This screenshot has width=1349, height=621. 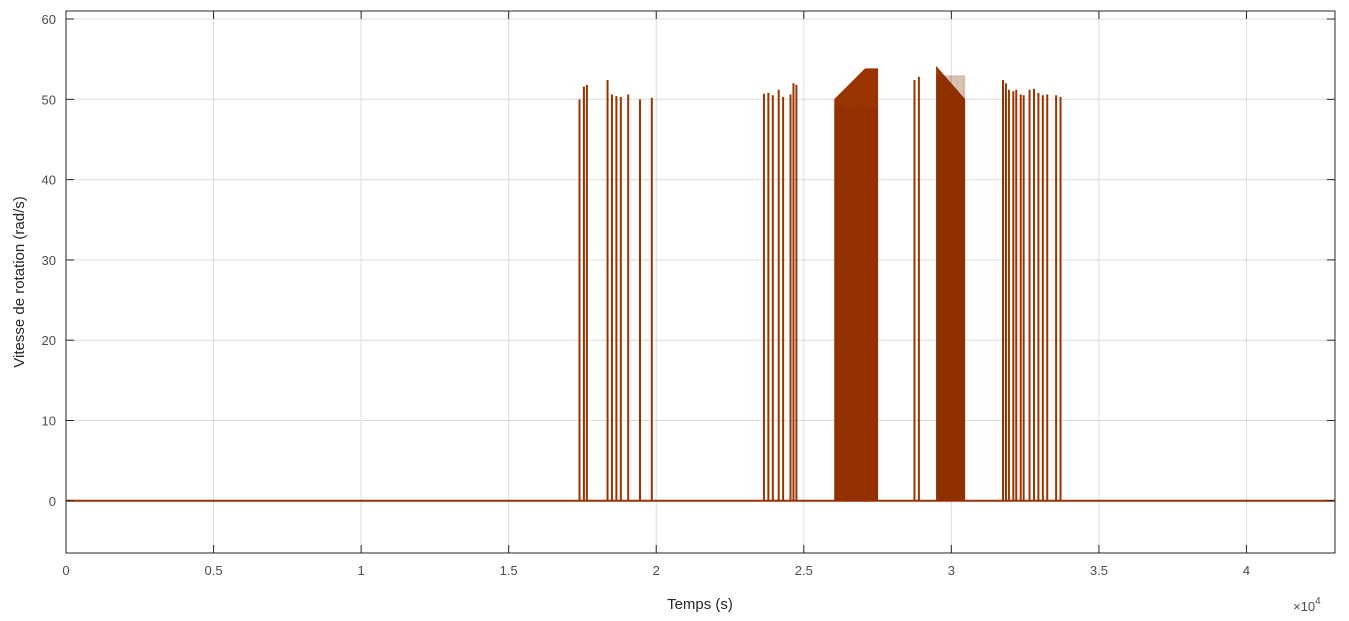 What do you see at coordinates (656, 570) in the screenshot?
I see `x-tick-label: 2` at bounding box center [656, 570].